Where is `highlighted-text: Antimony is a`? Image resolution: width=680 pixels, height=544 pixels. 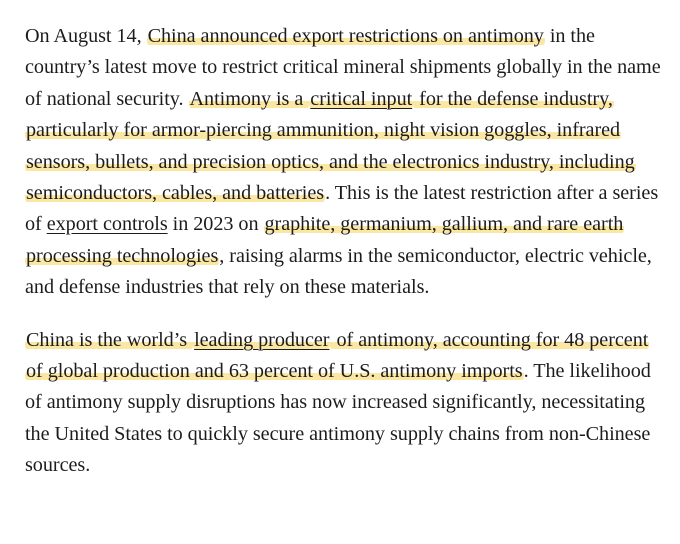 highlighted-text: Antimony is a is located at coordinates (249, 98).